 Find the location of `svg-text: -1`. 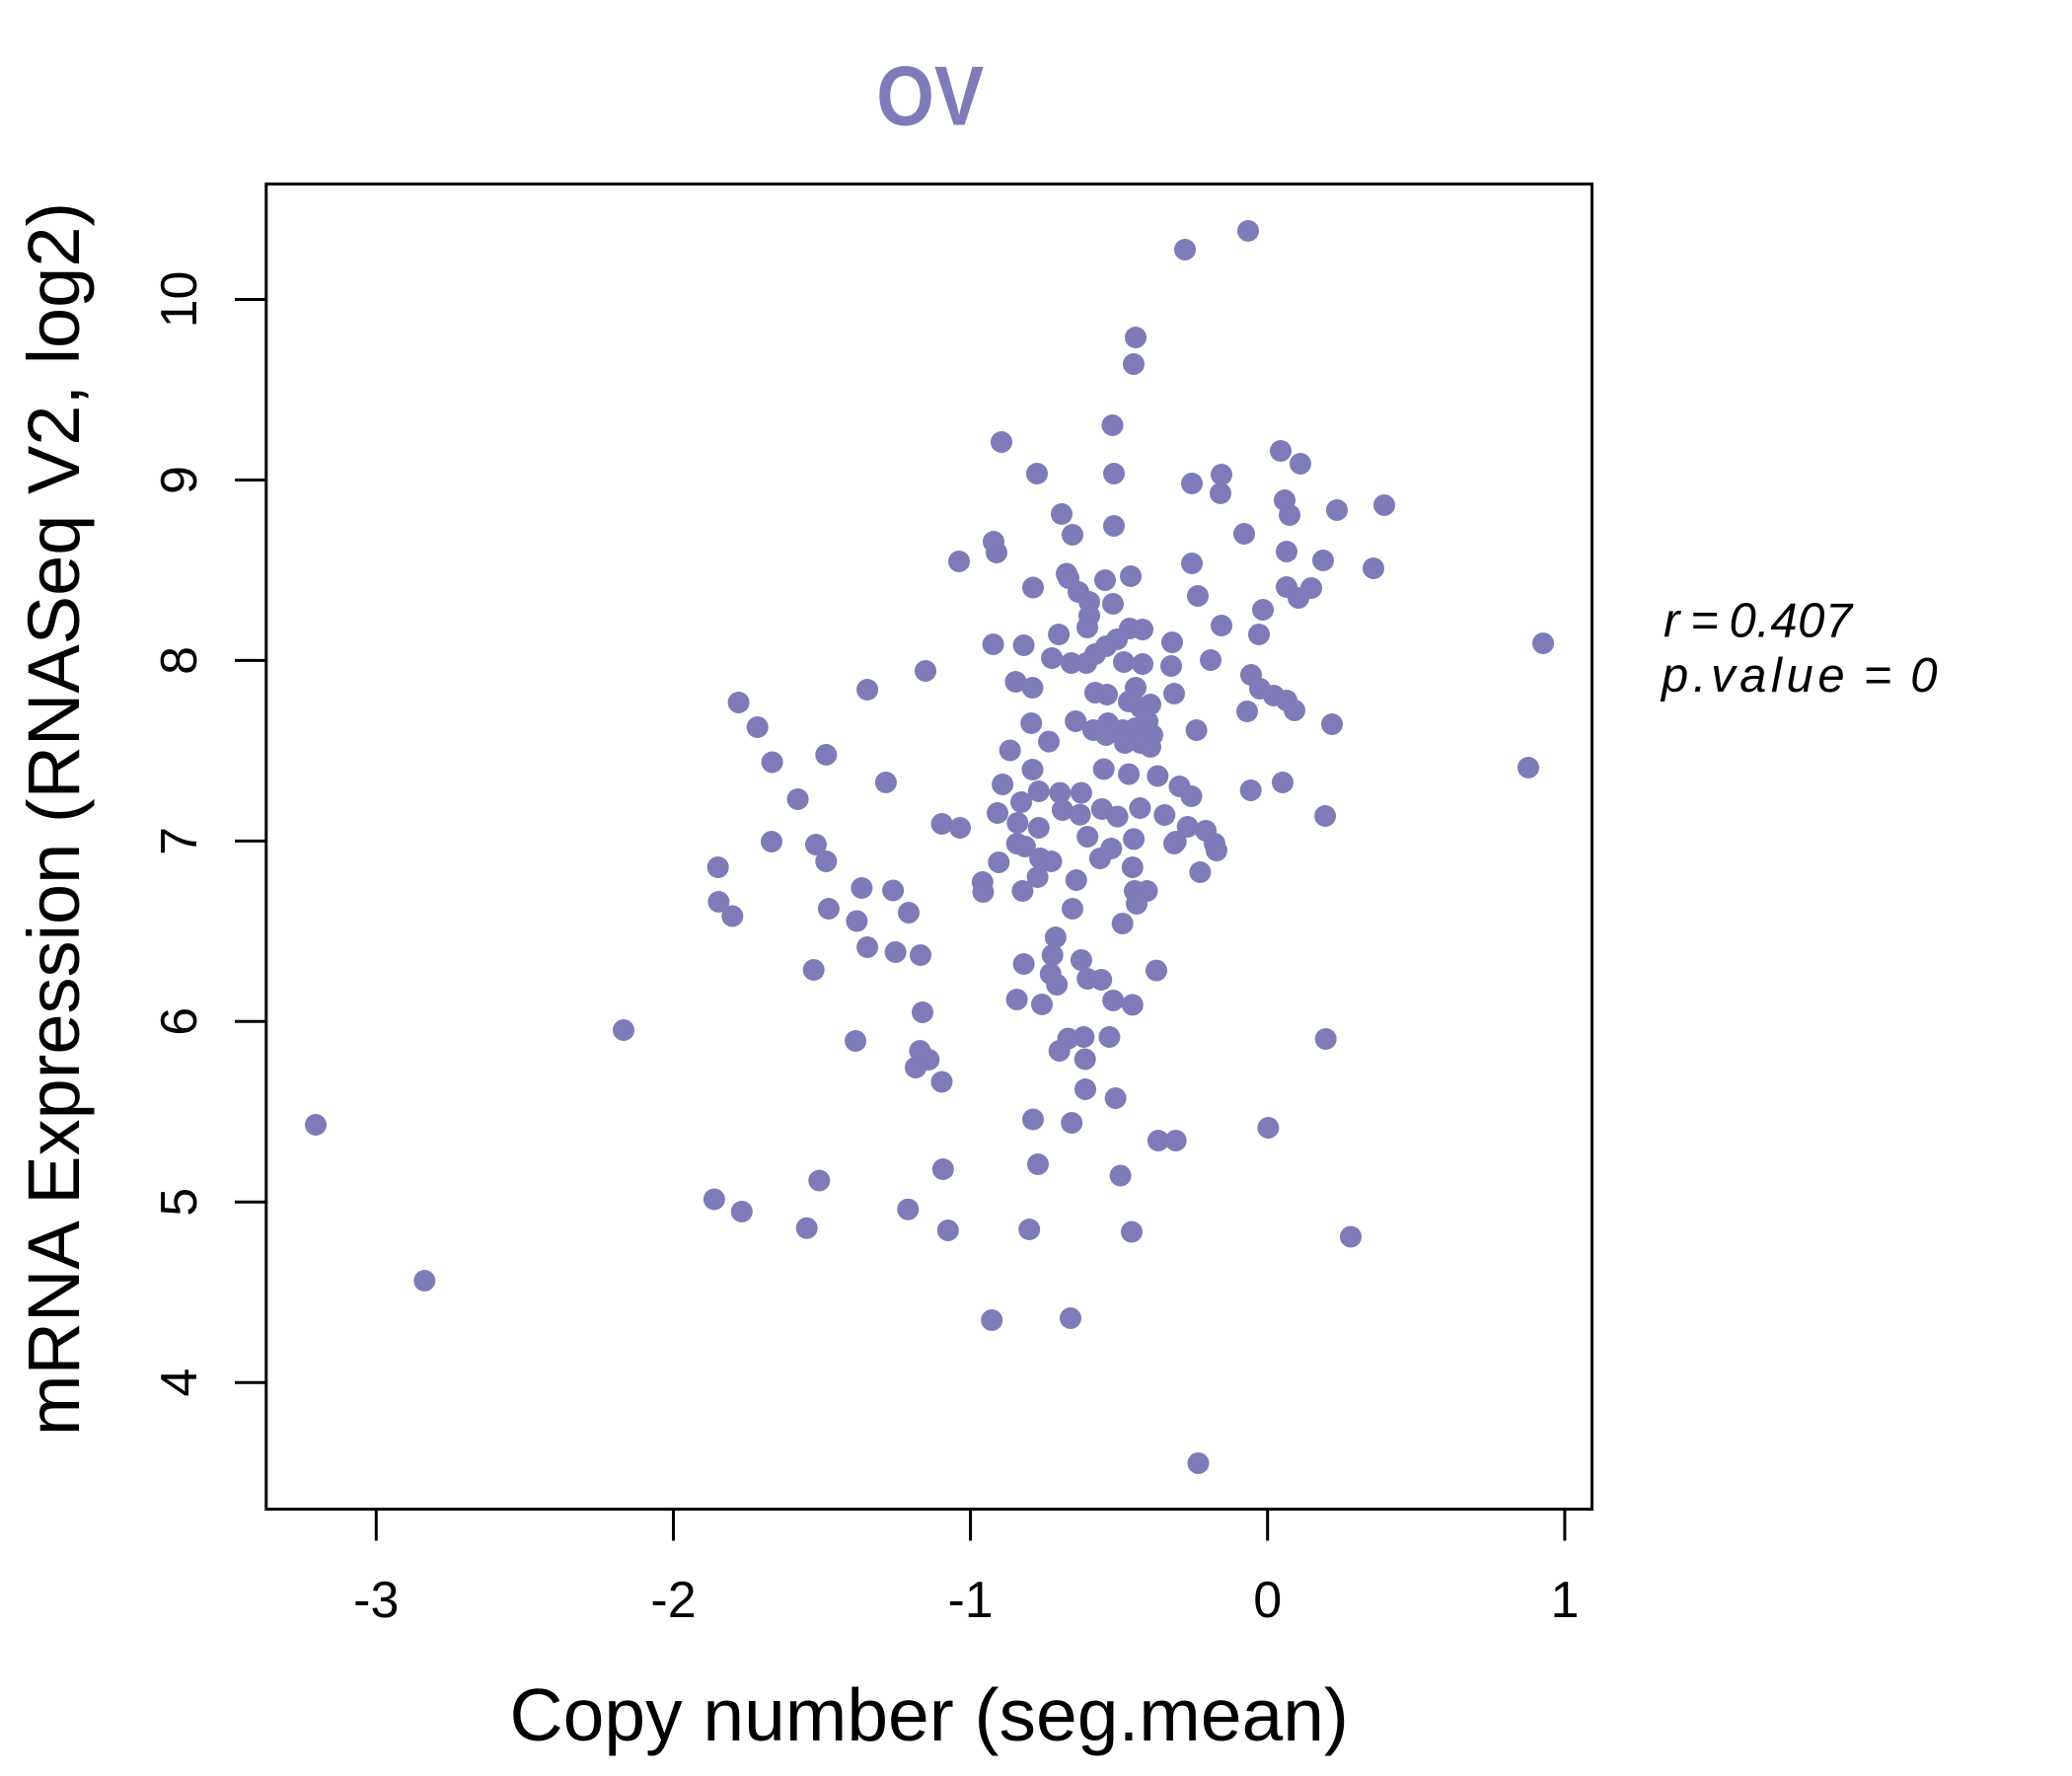

svg-text: -1 is located at coordinates (970, 1601).